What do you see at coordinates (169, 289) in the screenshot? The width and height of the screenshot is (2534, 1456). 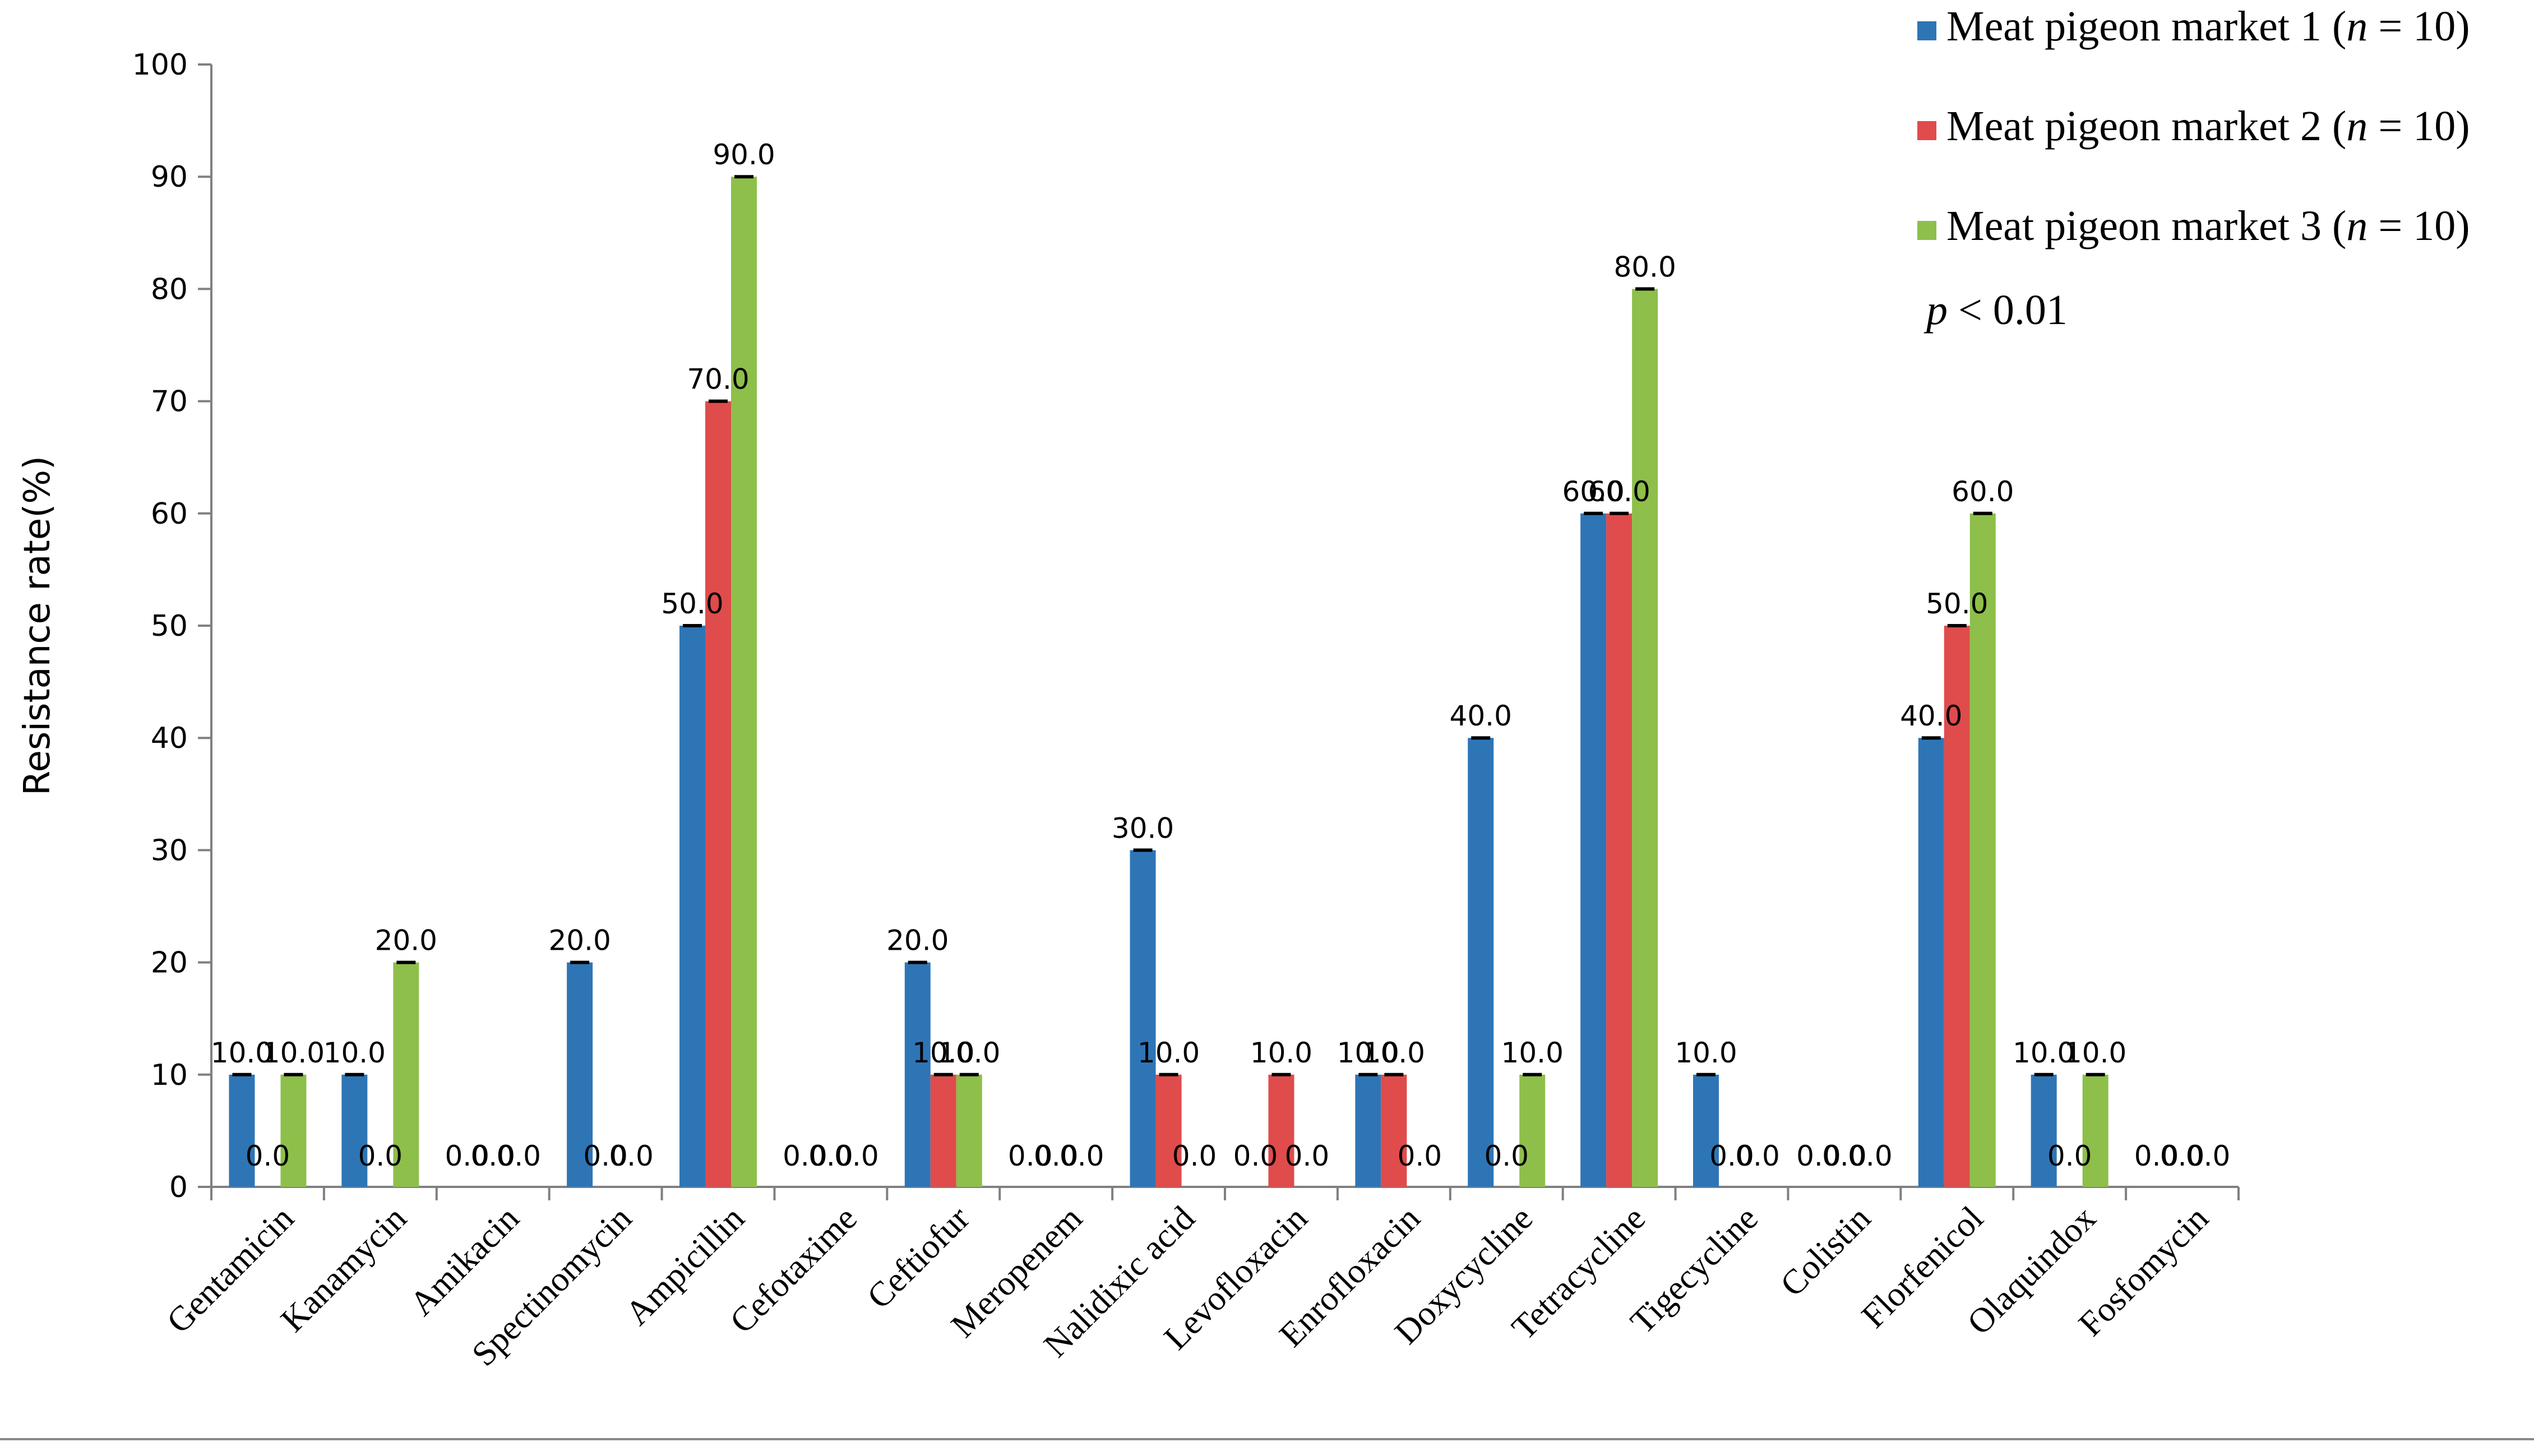 I see `y-tick-label: 80` at bounding box center [169, 289].